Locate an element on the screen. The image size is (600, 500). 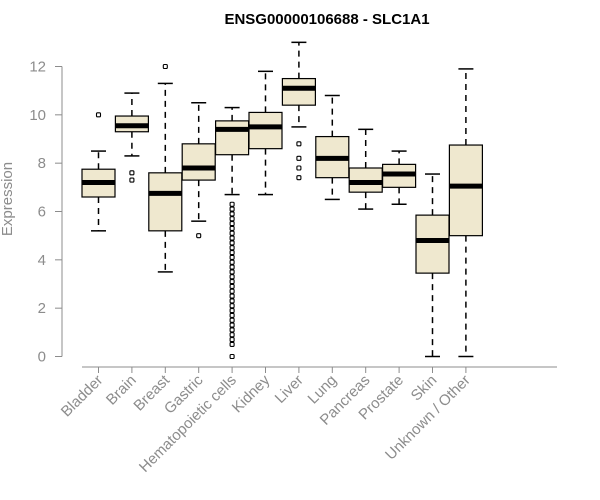
chart-title: ENSG00000106688 - SLC1A1 is located at coordinates (326, 19).